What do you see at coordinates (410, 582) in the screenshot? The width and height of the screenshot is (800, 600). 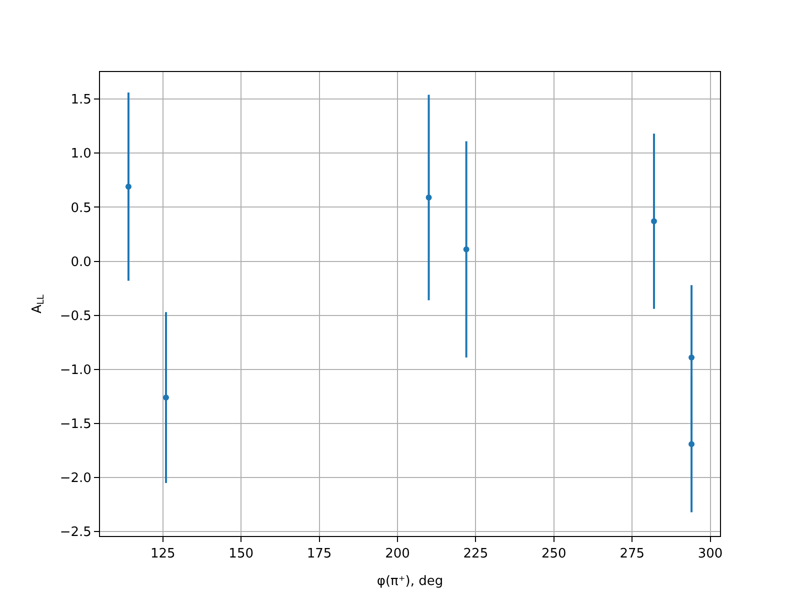 I see `x-axis-title: φ(π⁺), deg` at bounding box center [410, 582].